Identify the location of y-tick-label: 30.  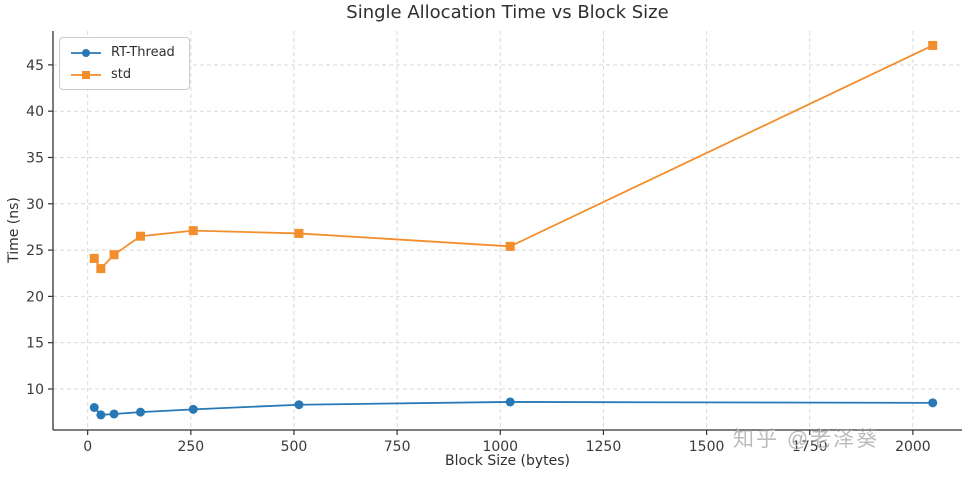
(35, 205).